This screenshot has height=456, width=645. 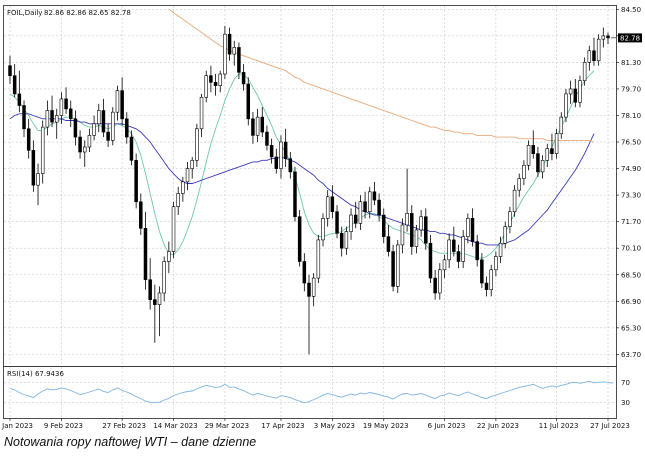 I want to click on current-price-marker: 82.78, so click(x=630, y=38).